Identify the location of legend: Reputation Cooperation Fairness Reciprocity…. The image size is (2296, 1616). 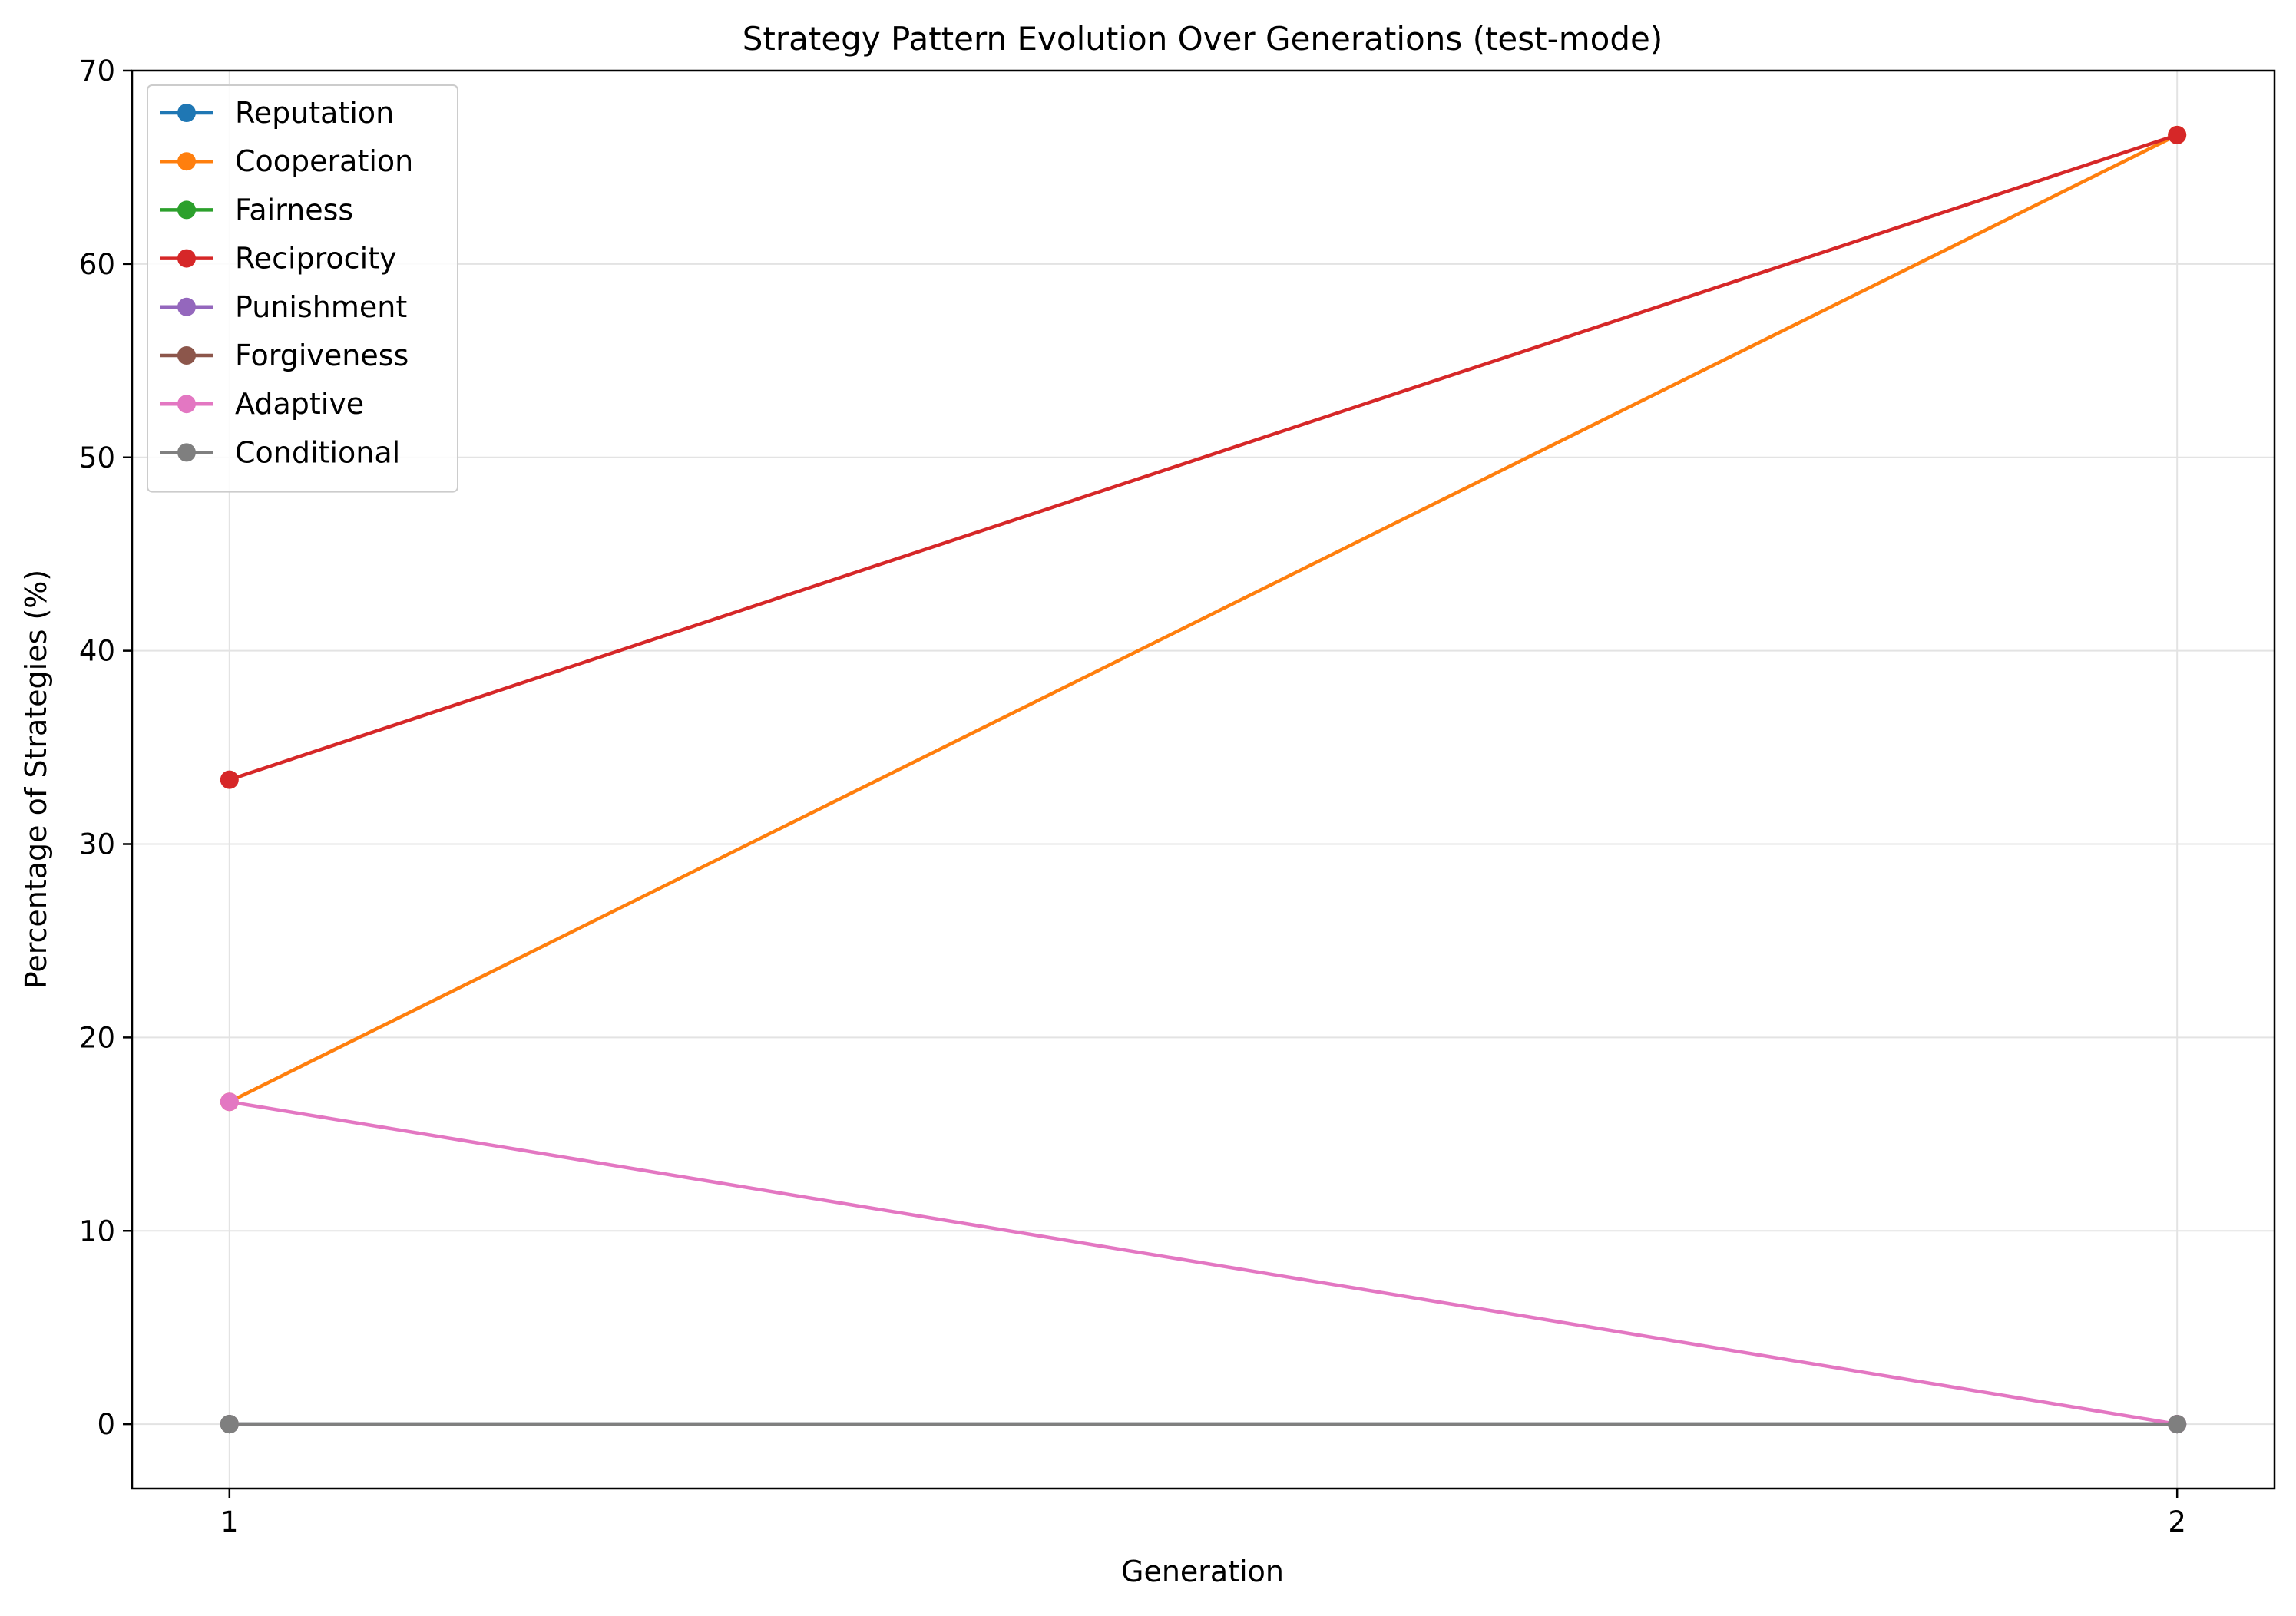
(302, 288).